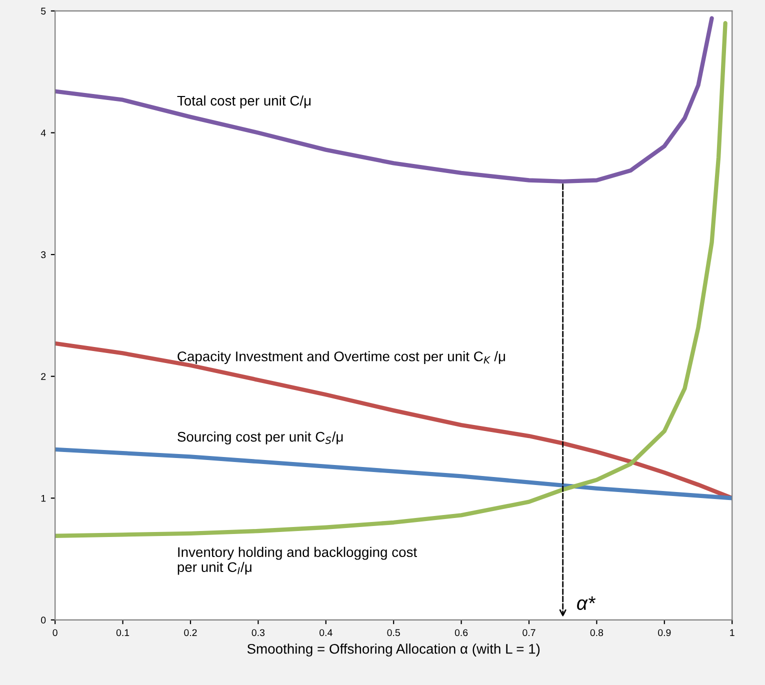 This screenshot has width=765, height=685. I want to click on series-label: Capacity Investment and Overtime cost per unit C$_{K}$ /μ, so click(341, 357).